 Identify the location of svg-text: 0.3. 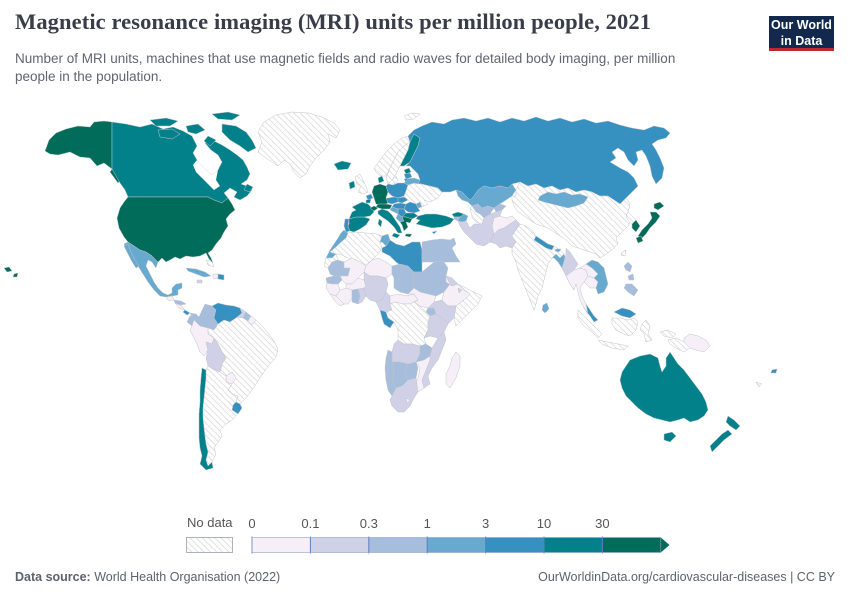
(369, 523).